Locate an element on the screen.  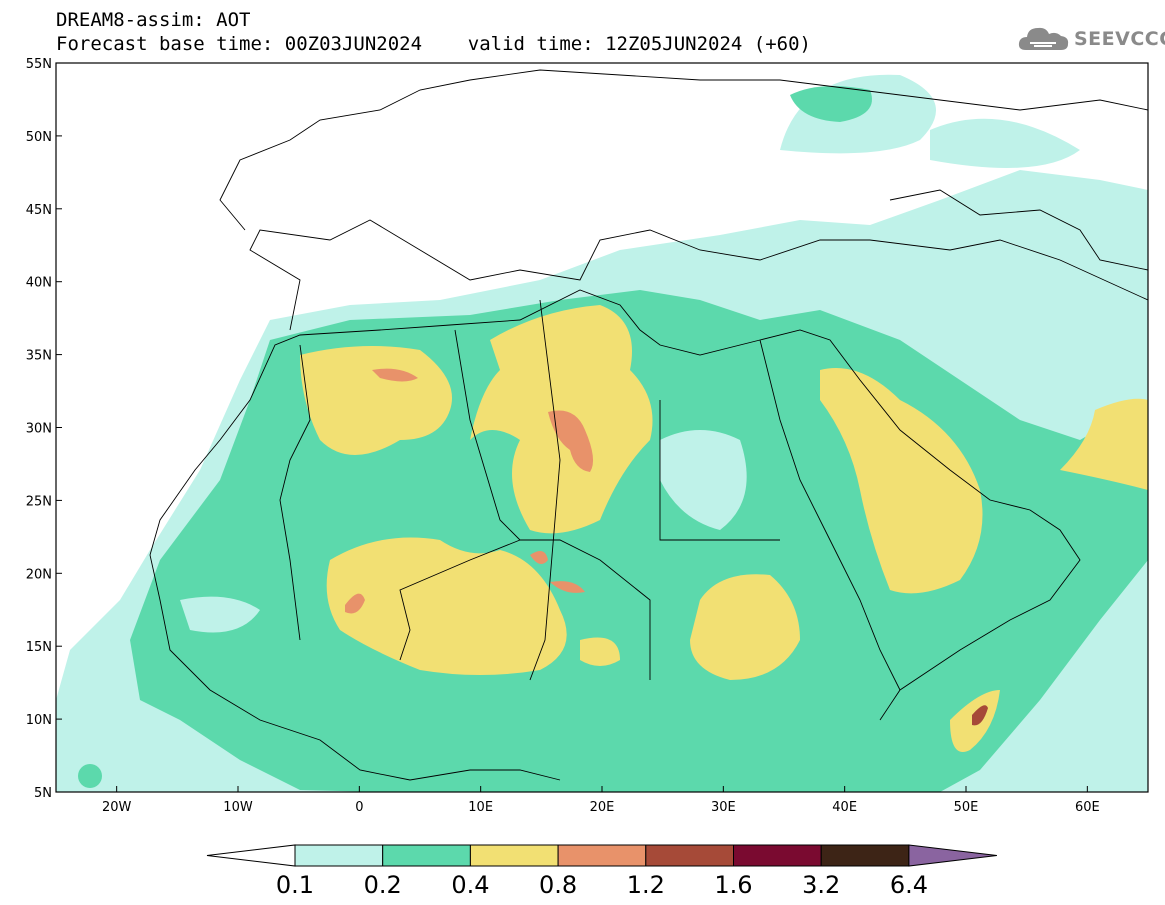
map-title: DREAM8-assim: AOT is located at coordinates (153, 20).